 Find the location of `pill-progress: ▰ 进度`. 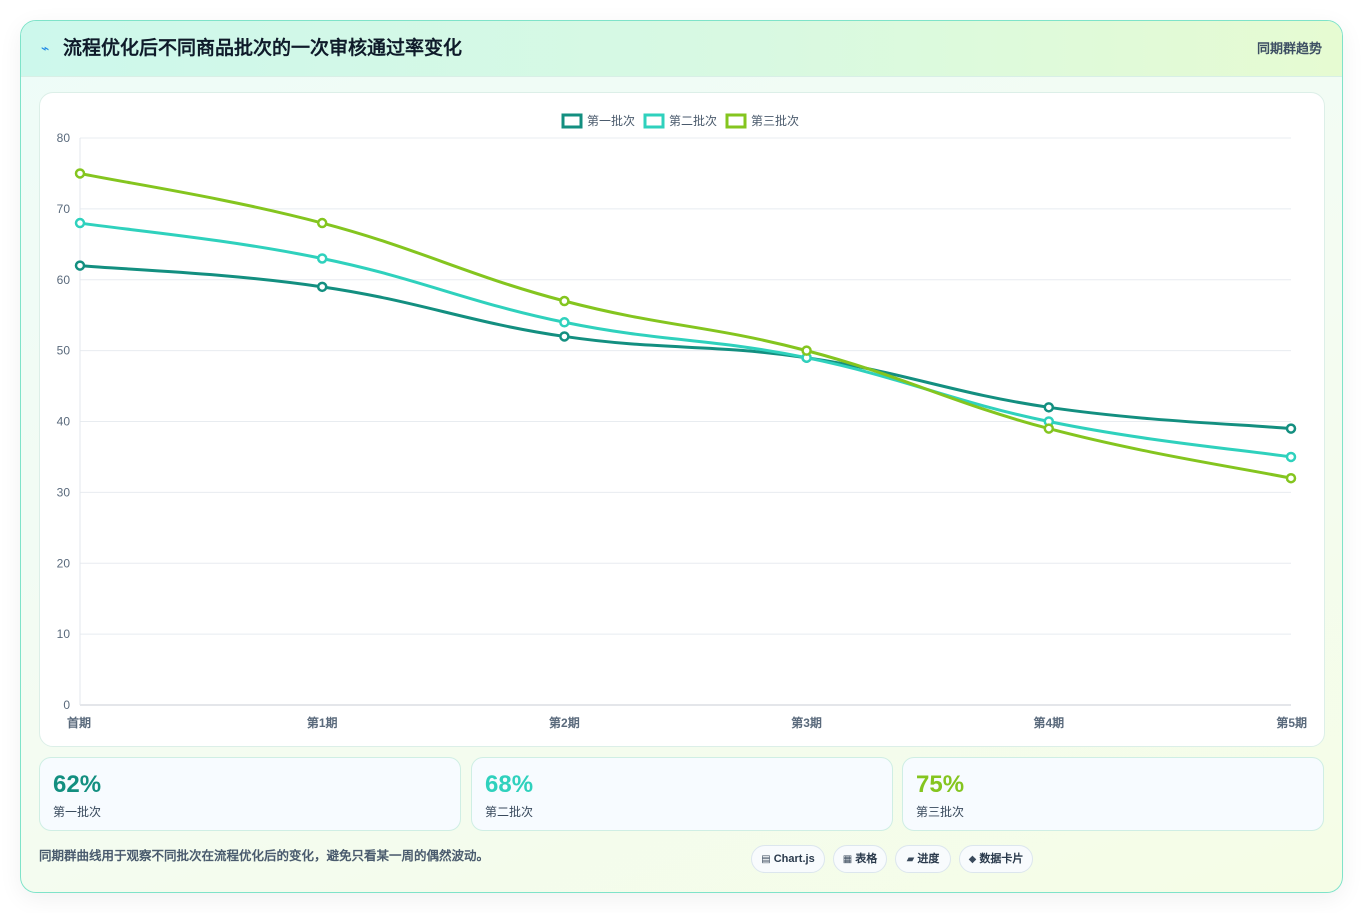

pill-progress: ▰ 进度 is located at coordinates (923, 859).